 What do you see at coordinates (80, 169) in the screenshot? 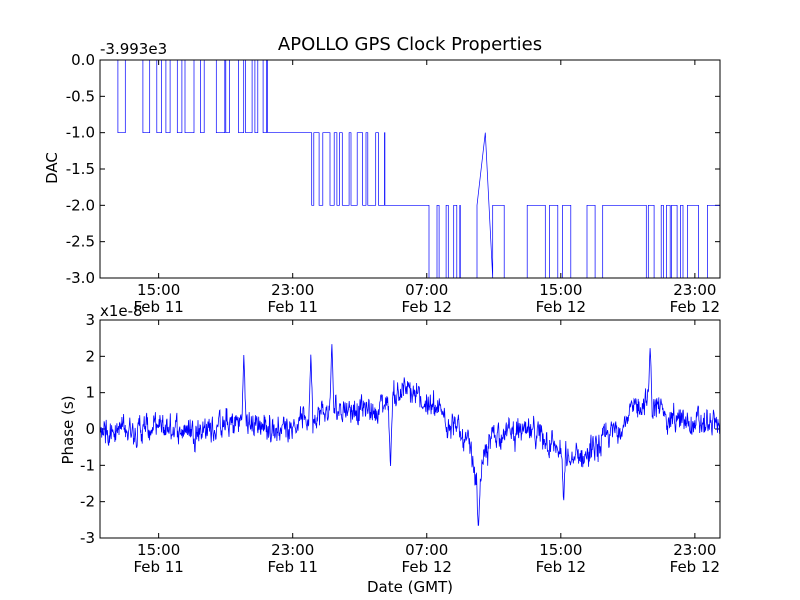
I see `dac-y-tick-label: -1.5` at bounding box center [80, 169].